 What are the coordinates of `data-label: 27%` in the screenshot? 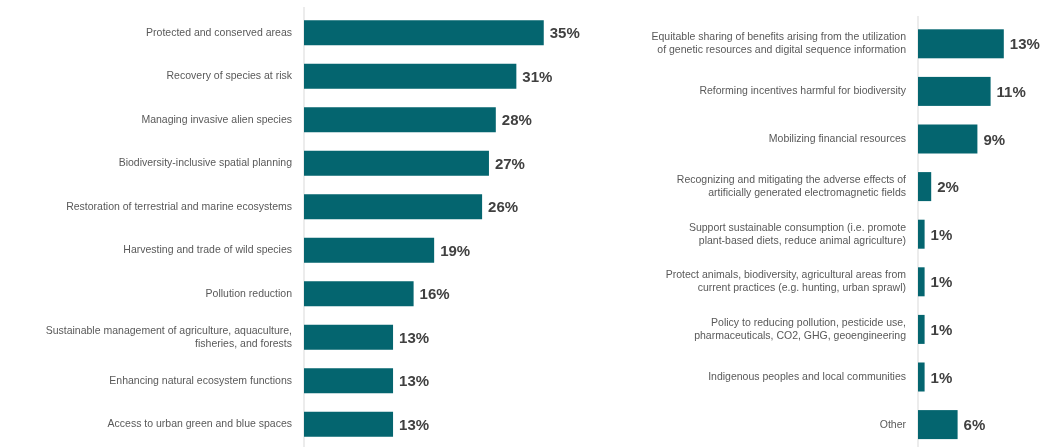 It's located at (509, 163).